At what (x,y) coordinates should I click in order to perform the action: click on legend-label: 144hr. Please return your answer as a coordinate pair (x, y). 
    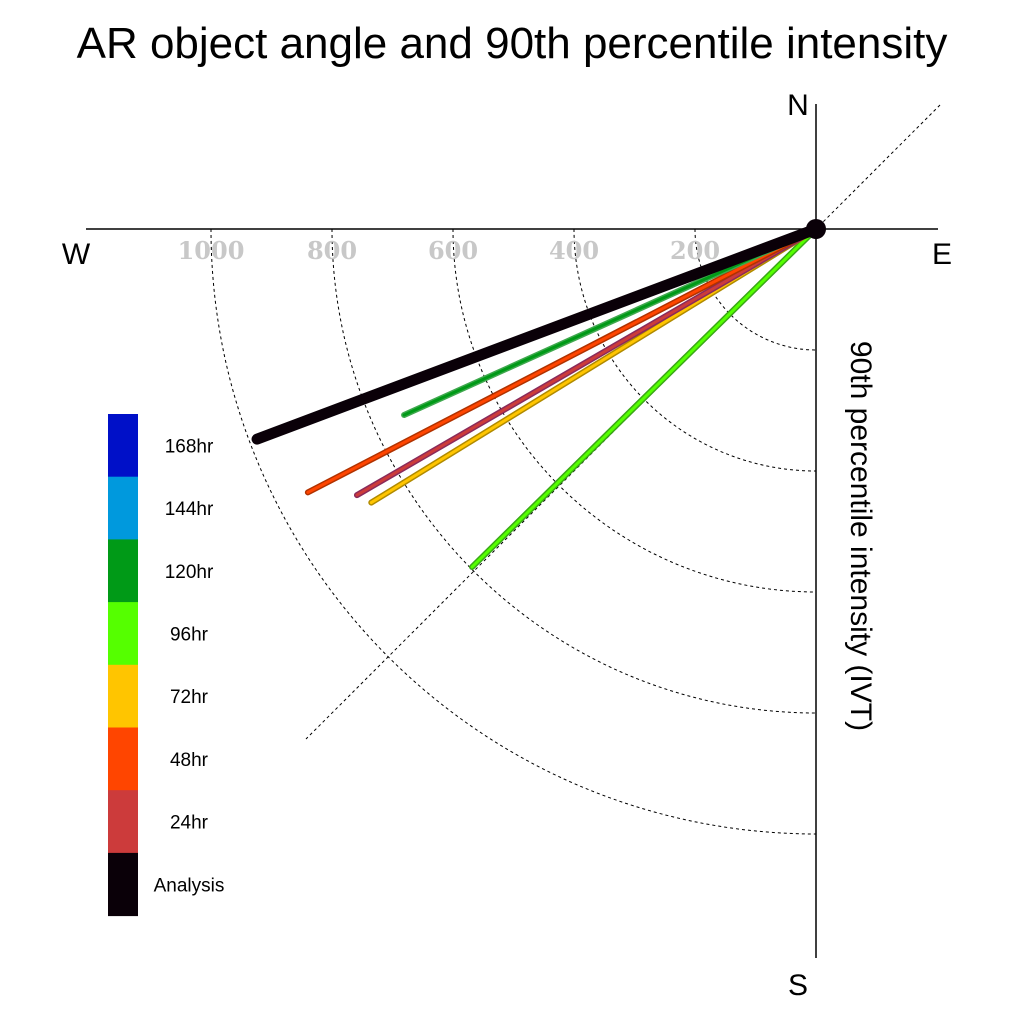
    Looking at the image, I should click on (189, 509).